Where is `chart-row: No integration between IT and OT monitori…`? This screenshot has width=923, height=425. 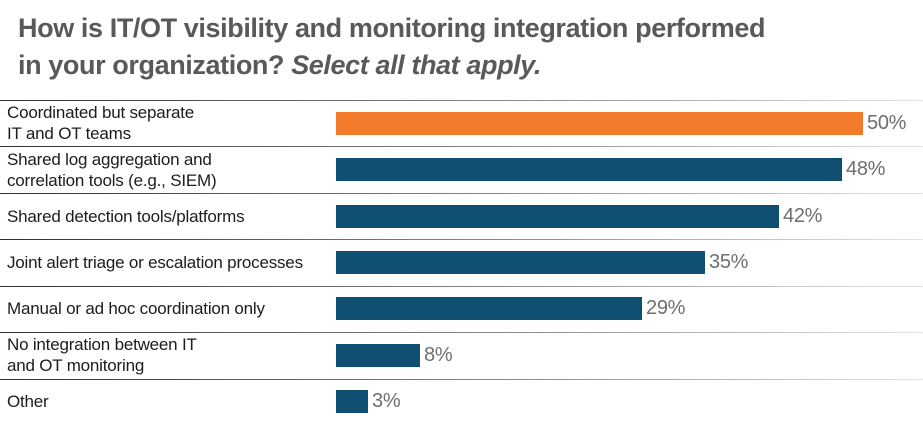
chart-row: No integration between IT and OT monitori… is located at coordinates (461, 355).